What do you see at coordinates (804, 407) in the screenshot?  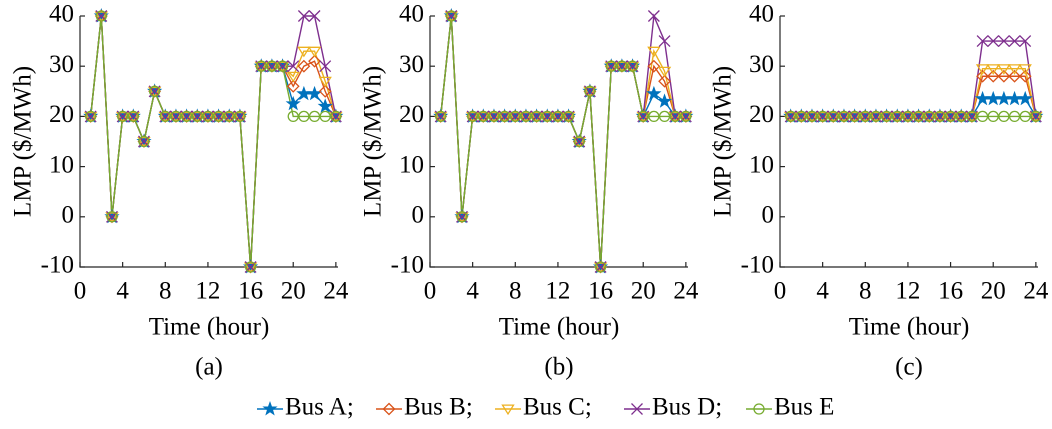 I see `legend-label: Bus E` at bounding box center [804, 407].